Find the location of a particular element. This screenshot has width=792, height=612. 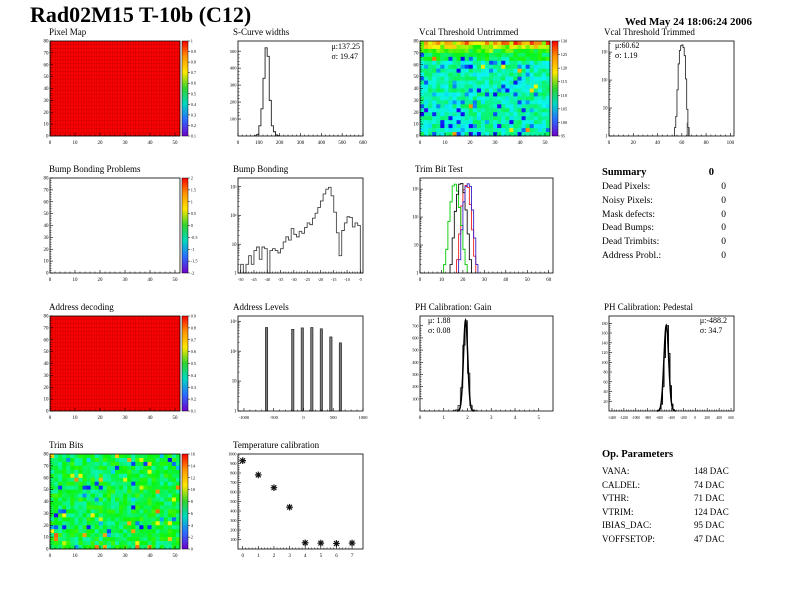

svg-text: 0.1 is located at coordinates (193, 136).